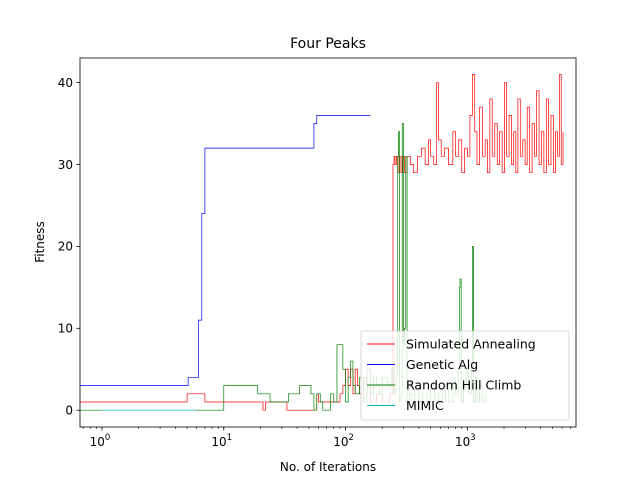 This screenshot has height=480, width=640. I want to click on x-axis-title: No. of Iterations, so click(328, 467).